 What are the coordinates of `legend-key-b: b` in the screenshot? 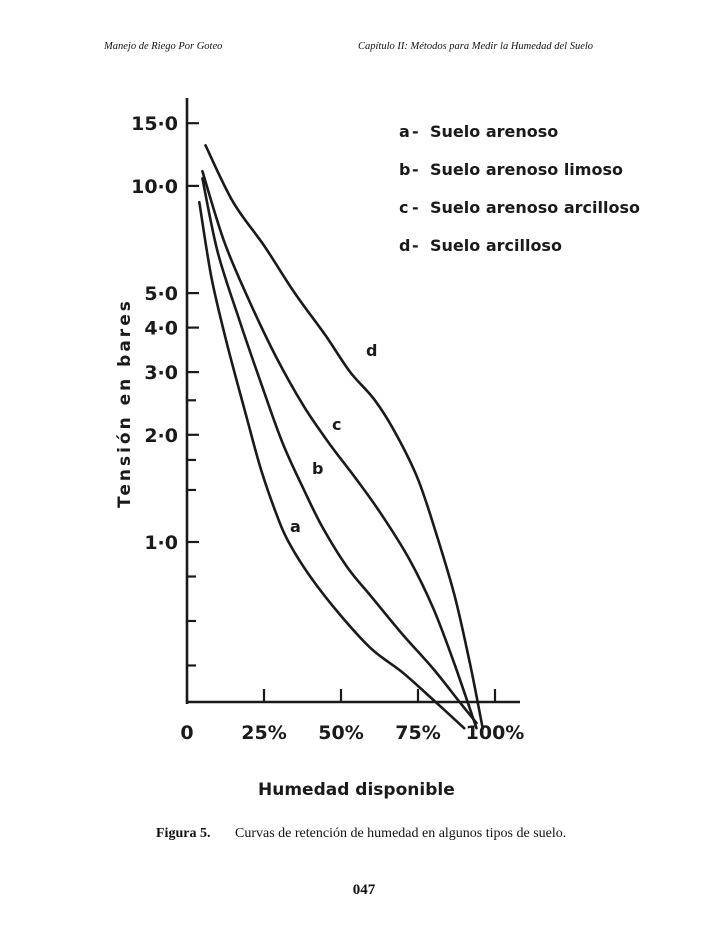 It's located at (404, 169).